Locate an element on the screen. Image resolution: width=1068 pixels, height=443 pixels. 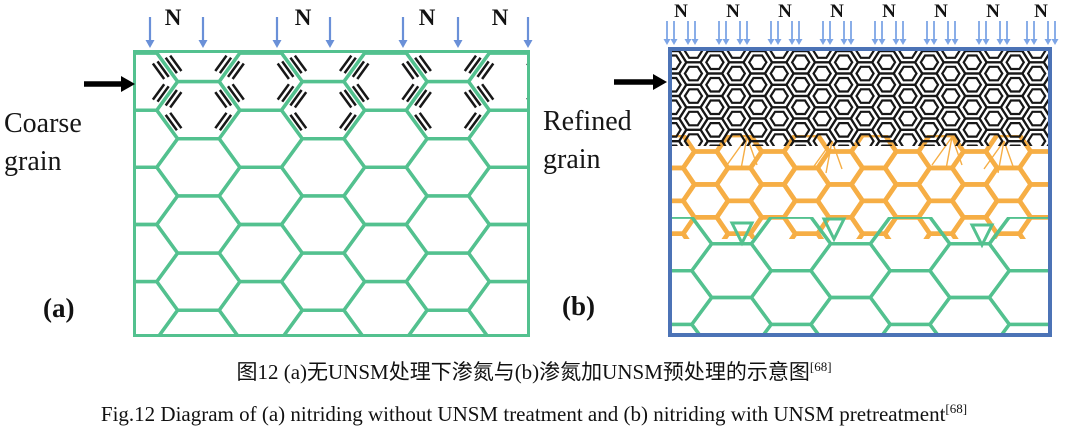
surface-arrow-a is located at coordinates (109, 84).